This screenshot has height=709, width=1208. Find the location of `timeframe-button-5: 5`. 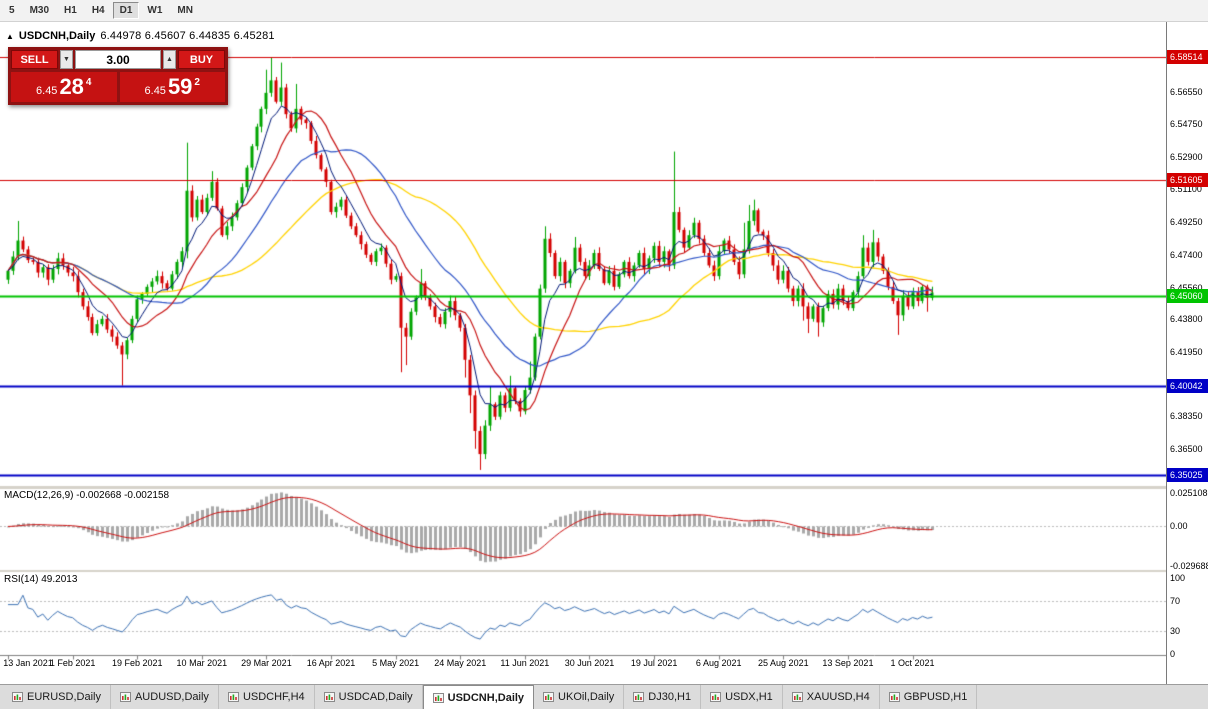

timeframe-button-5: 5 is located at coordinates (12, 10).